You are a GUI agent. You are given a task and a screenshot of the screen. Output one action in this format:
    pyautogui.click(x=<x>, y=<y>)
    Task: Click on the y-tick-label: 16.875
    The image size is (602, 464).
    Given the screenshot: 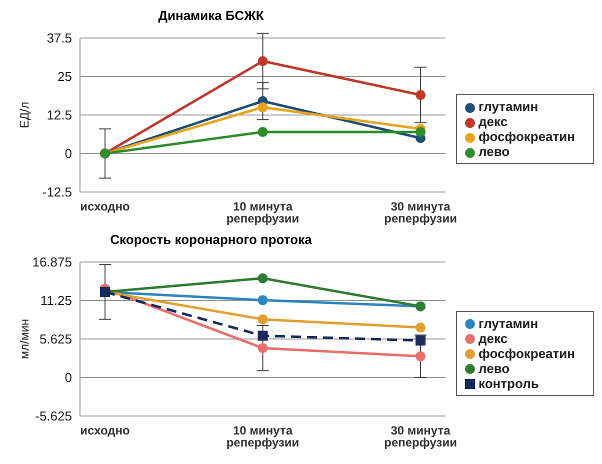 What is the action you would take?
    pyautogui.click(x=52, y=262)
    